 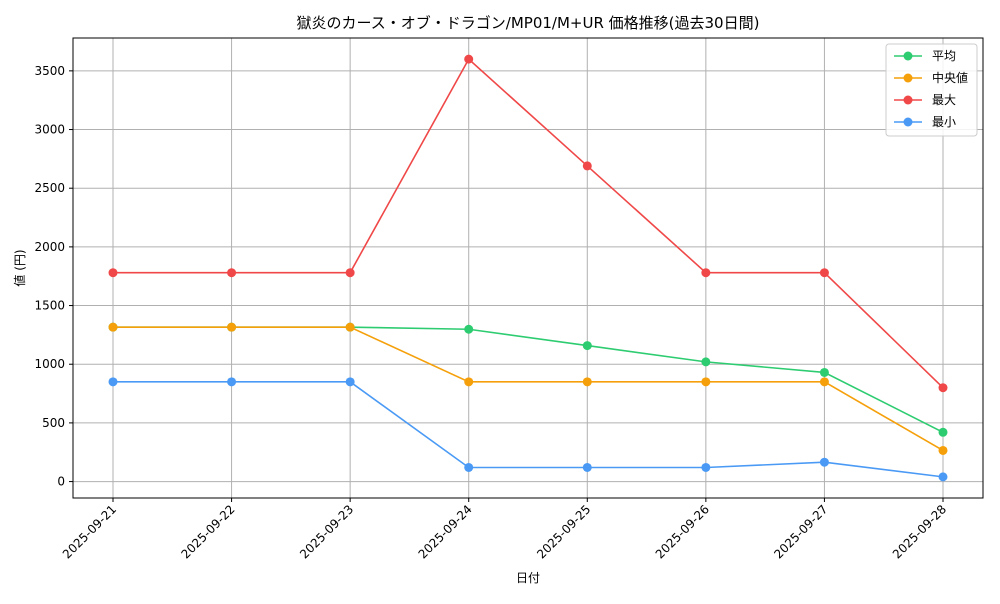 I want to click on x-tick-label: 2025-09-27, so click(x=800, y=531).